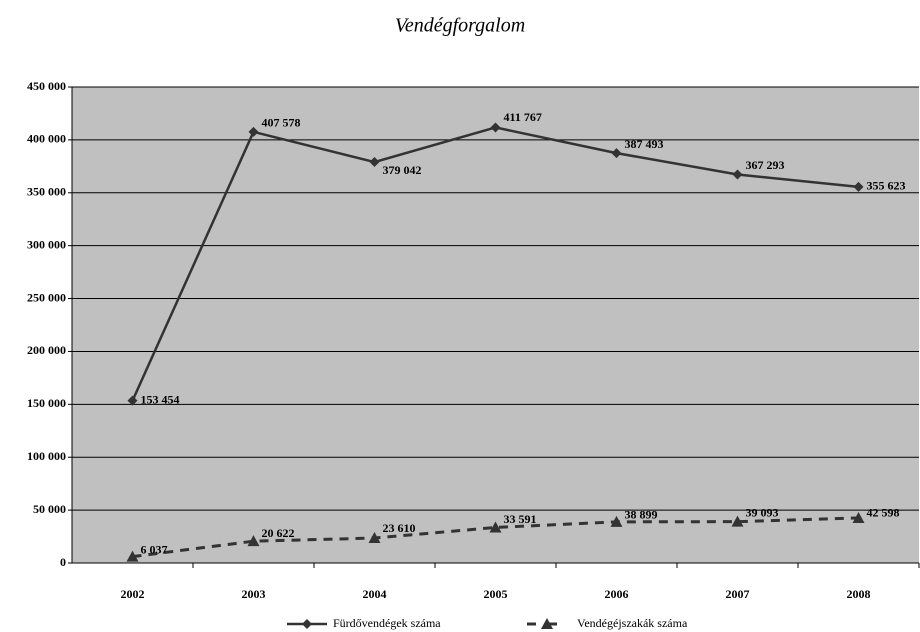 The width and height of the screenshot is (920, 632). I want to click on legend-label: Vendégéjszakák száma, so click(632, 623).